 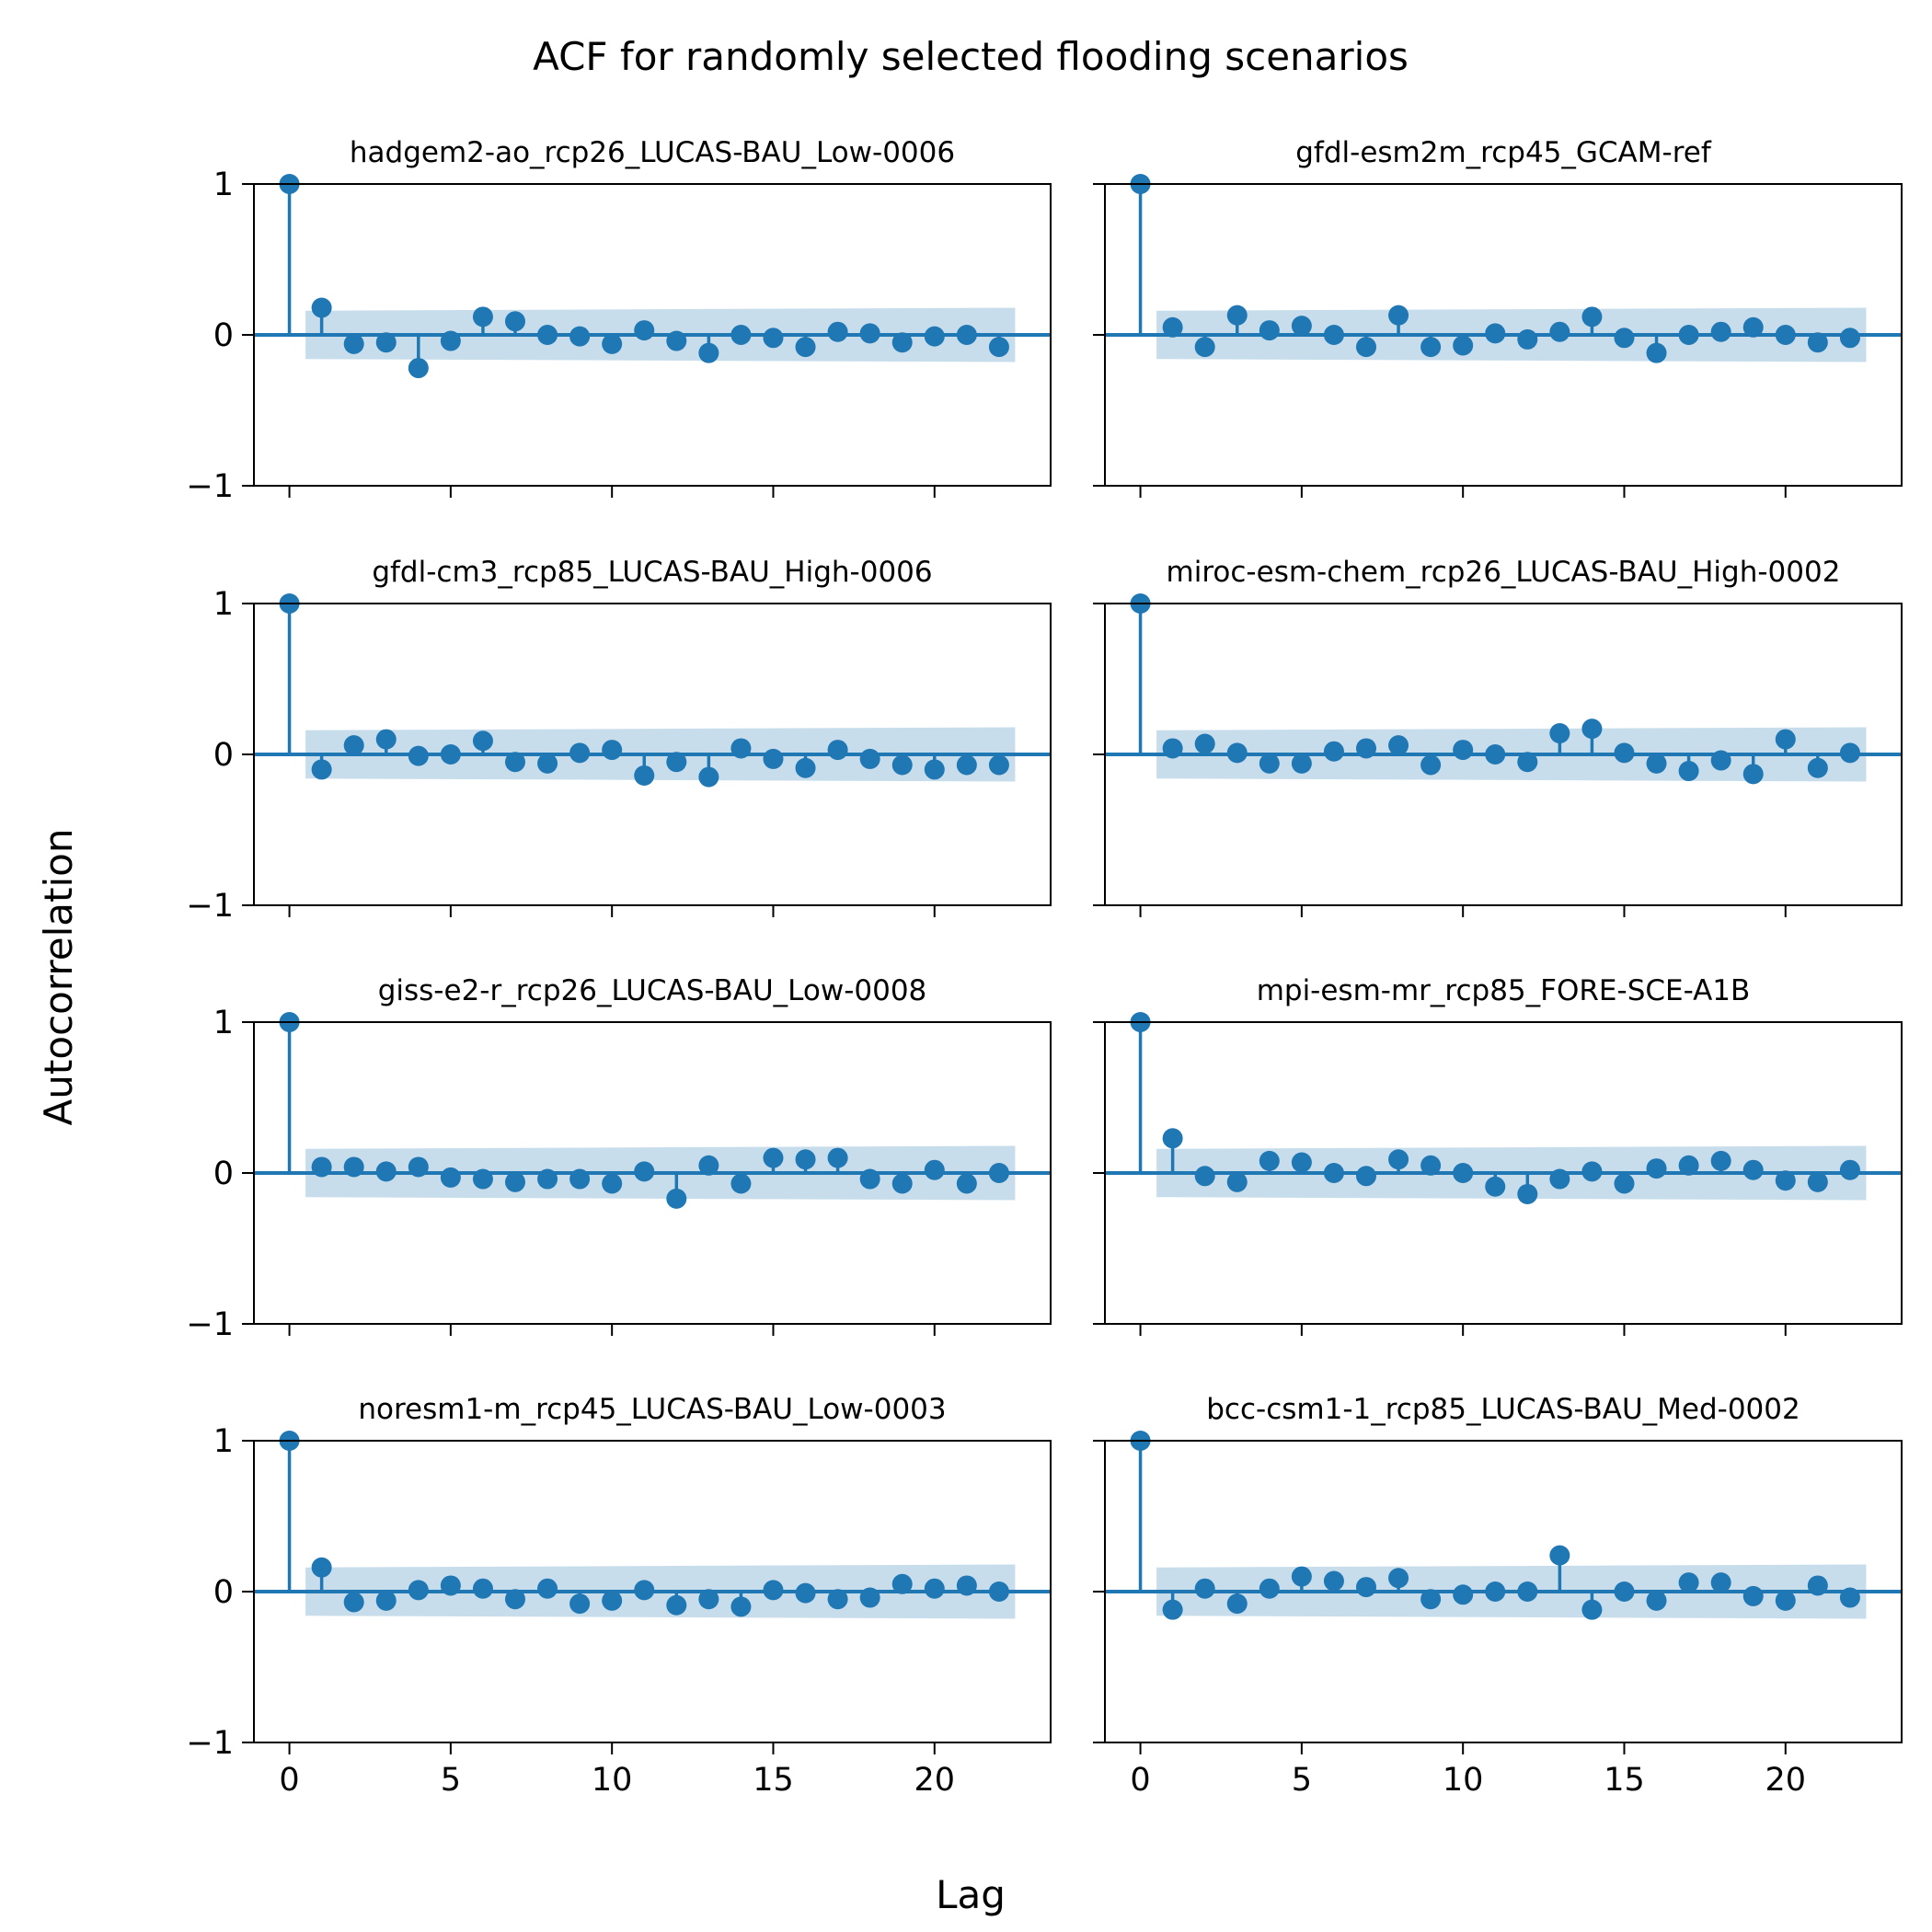 What do you see at coordinates (58, 977) in the screenshot?
I see `y-axis-label: Autocorrelation` at bounding box center [58, 977].